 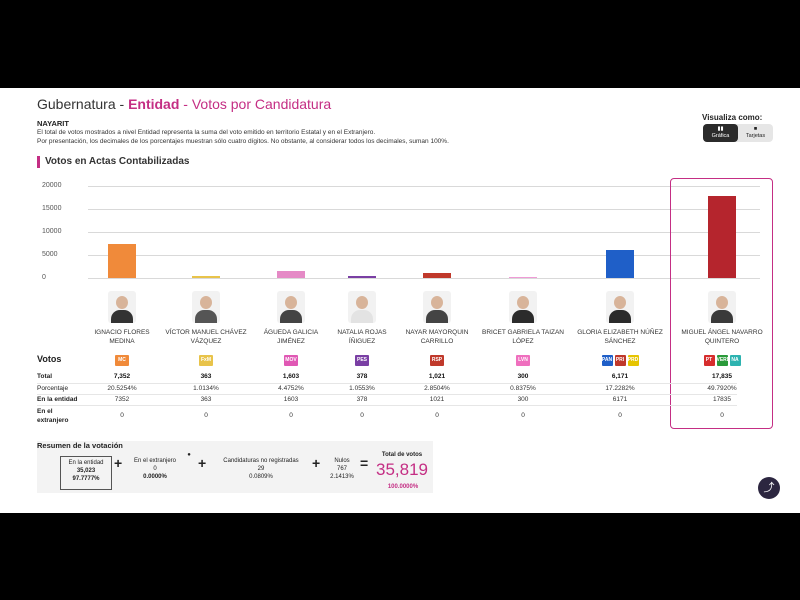 What do you see at coordinates (206, 360) in the screenshot?
I see `party-logo: FxM` at bounding box center [206, 360].